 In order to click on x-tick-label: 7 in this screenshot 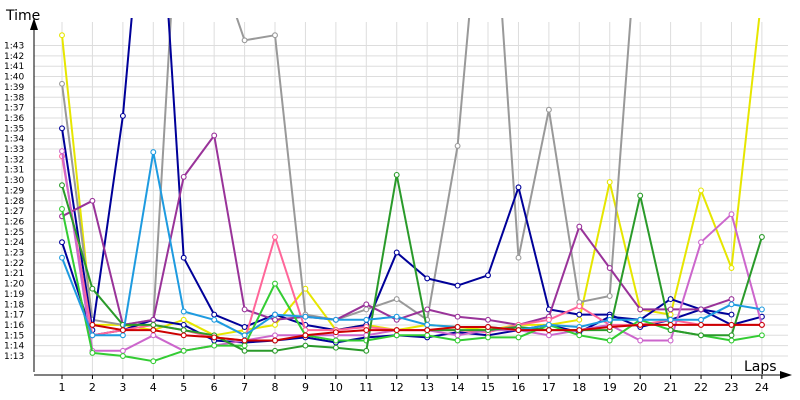, I will do `click(244, 387)`.